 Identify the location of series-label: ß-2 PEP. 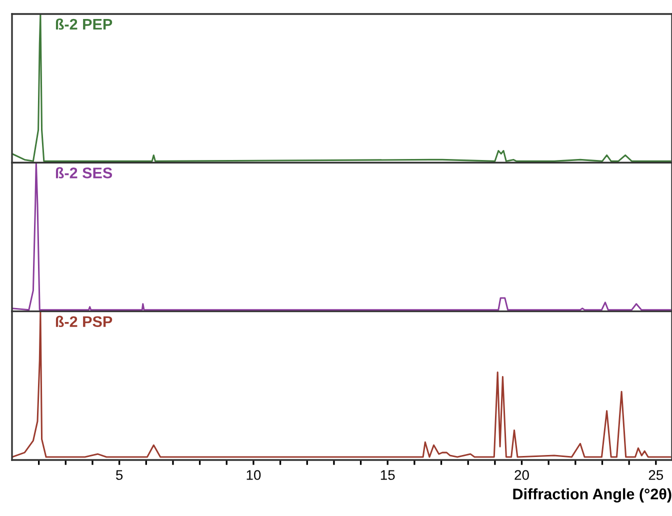
(84, 24).